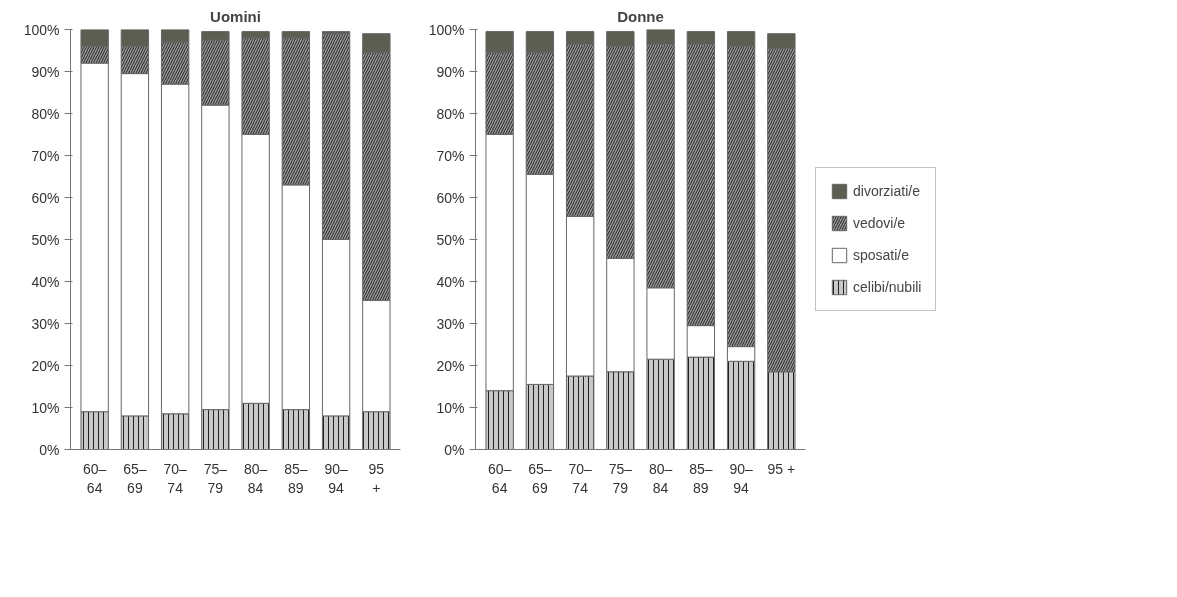 The width and height of the screenshot is (1177, 597). Describe the element at coordinates (881, 255) in the screenshot. I see `legend-label: sposati/e` at that location.